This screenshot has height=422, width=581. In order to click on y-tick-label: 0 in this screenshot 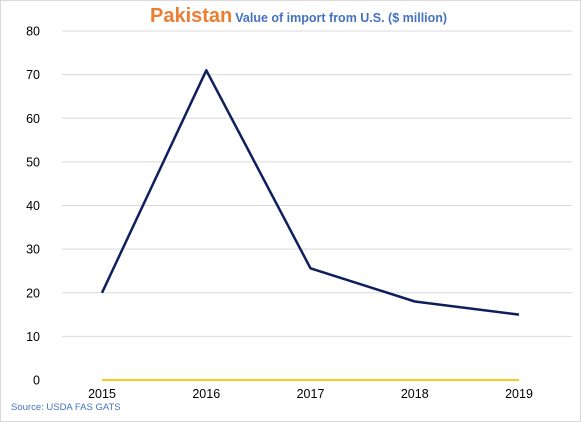, I will do `click(36, 381)`.